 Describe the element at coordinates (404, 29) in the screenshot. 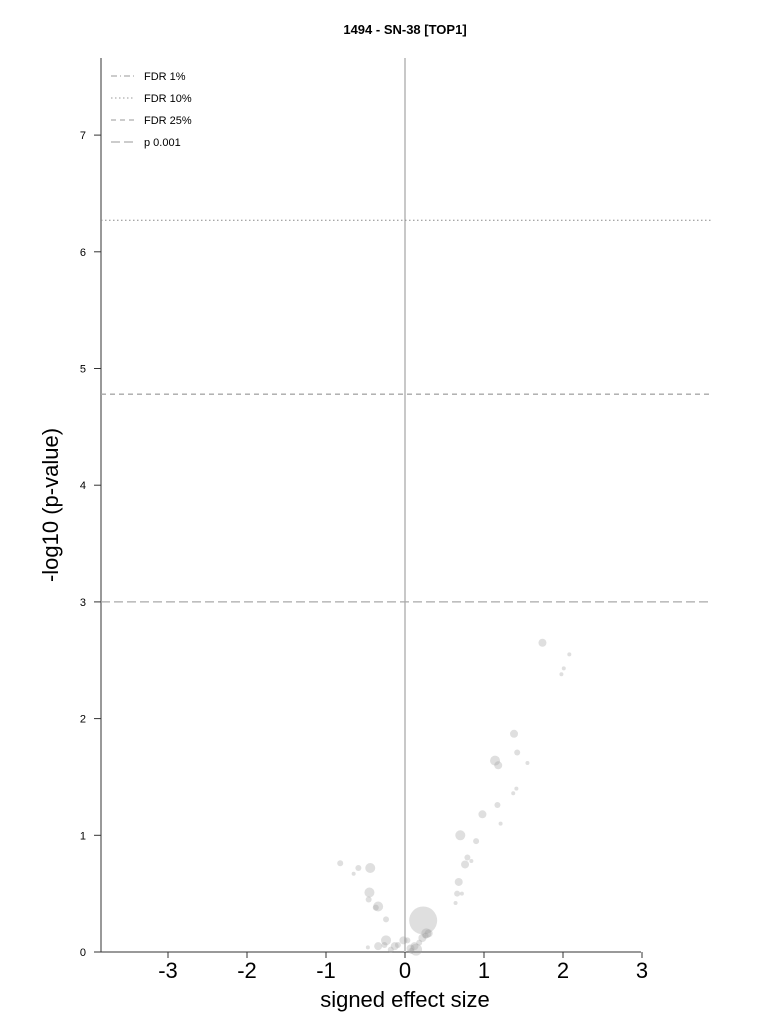

I see `chart-title: 1494 - SN-38 [TOP1]` at that location.